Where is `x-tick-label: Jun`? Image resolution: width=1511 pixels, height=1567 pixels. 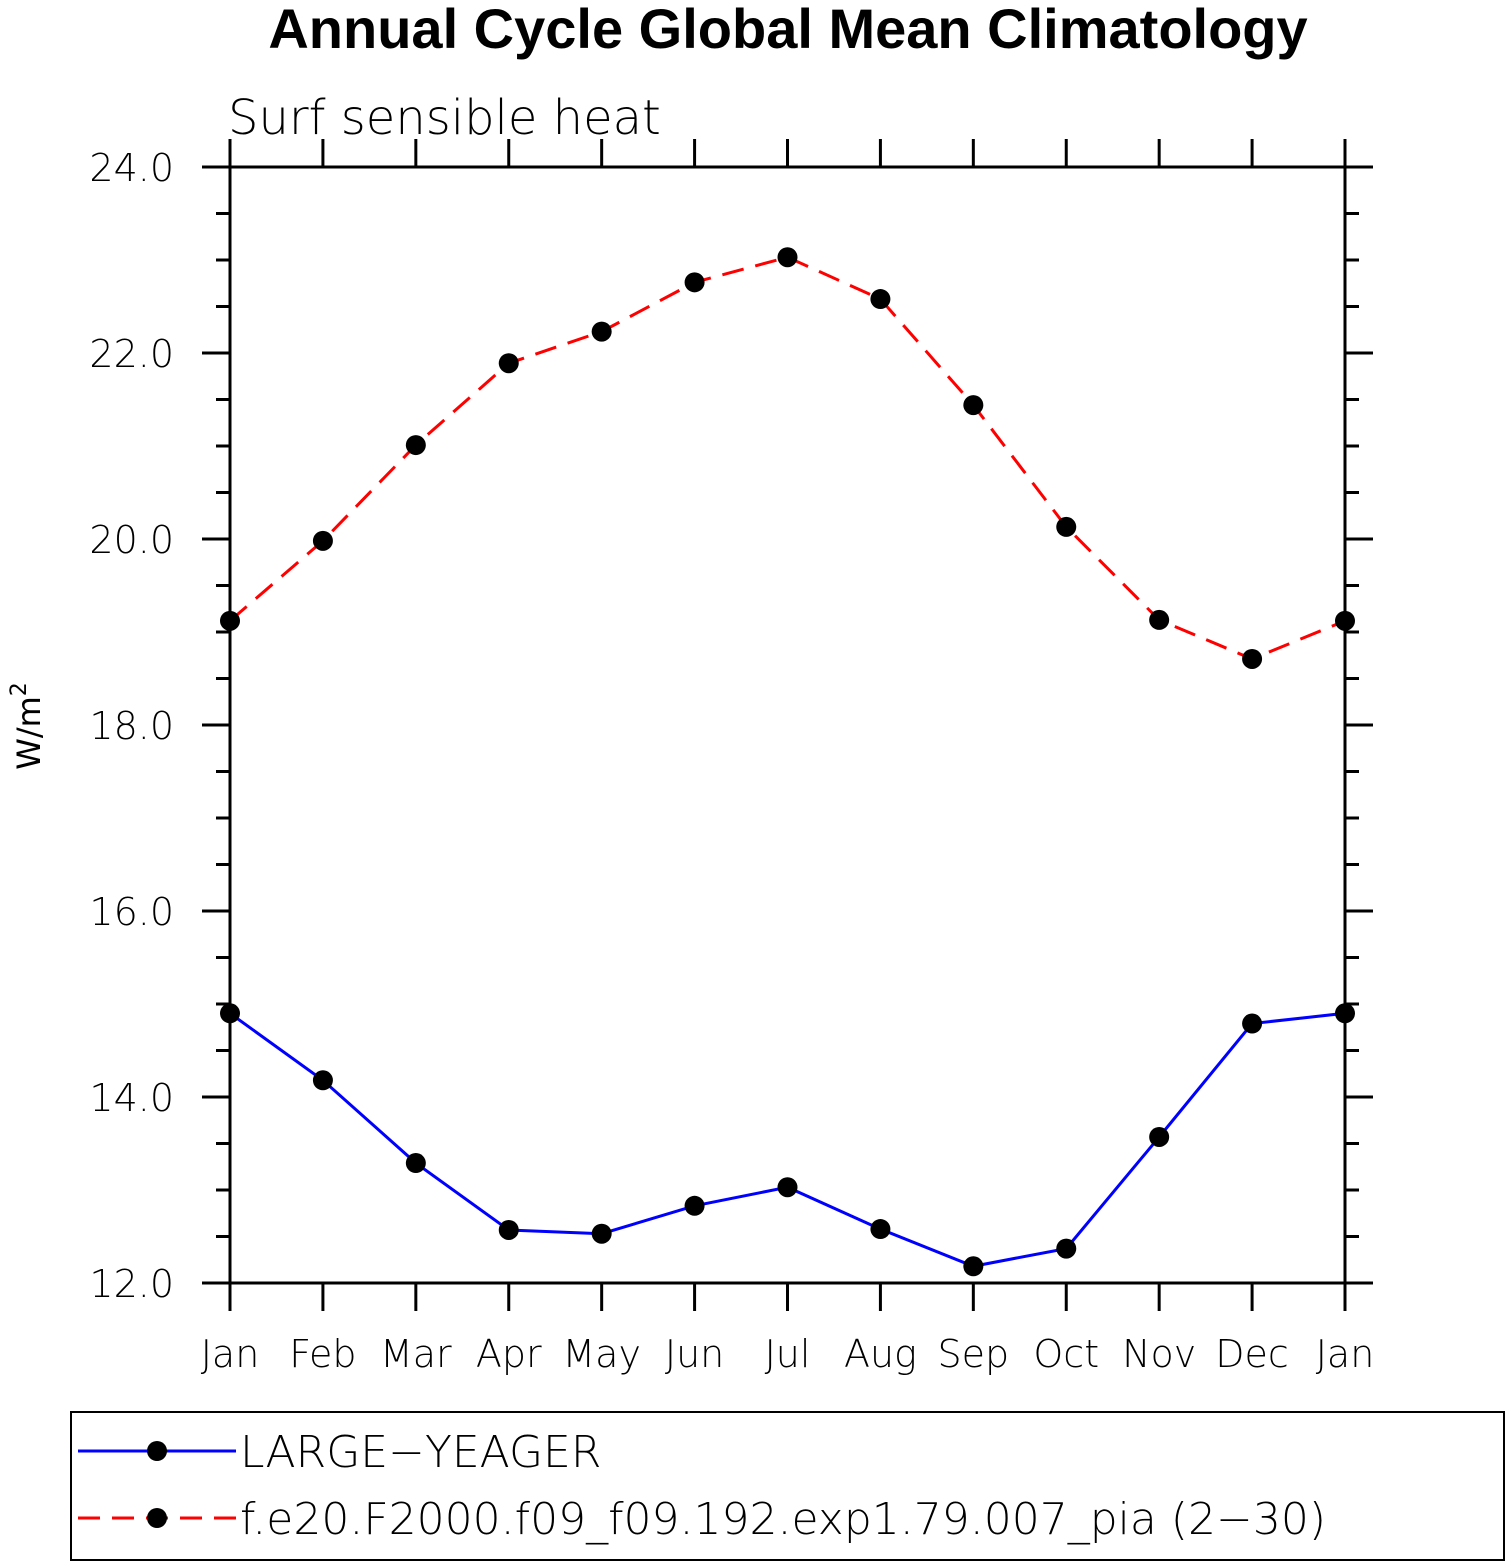
x-tick-label: Jun is located at coordinates (694, 1354).